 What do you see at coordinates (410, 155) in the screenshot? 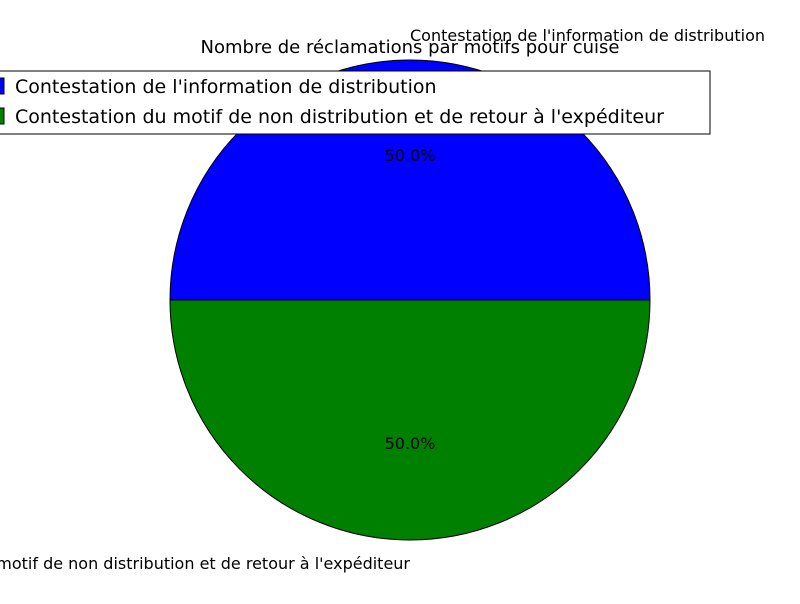
I see `slice-percent-1: 50.0%` at bounding box center [410, 155].